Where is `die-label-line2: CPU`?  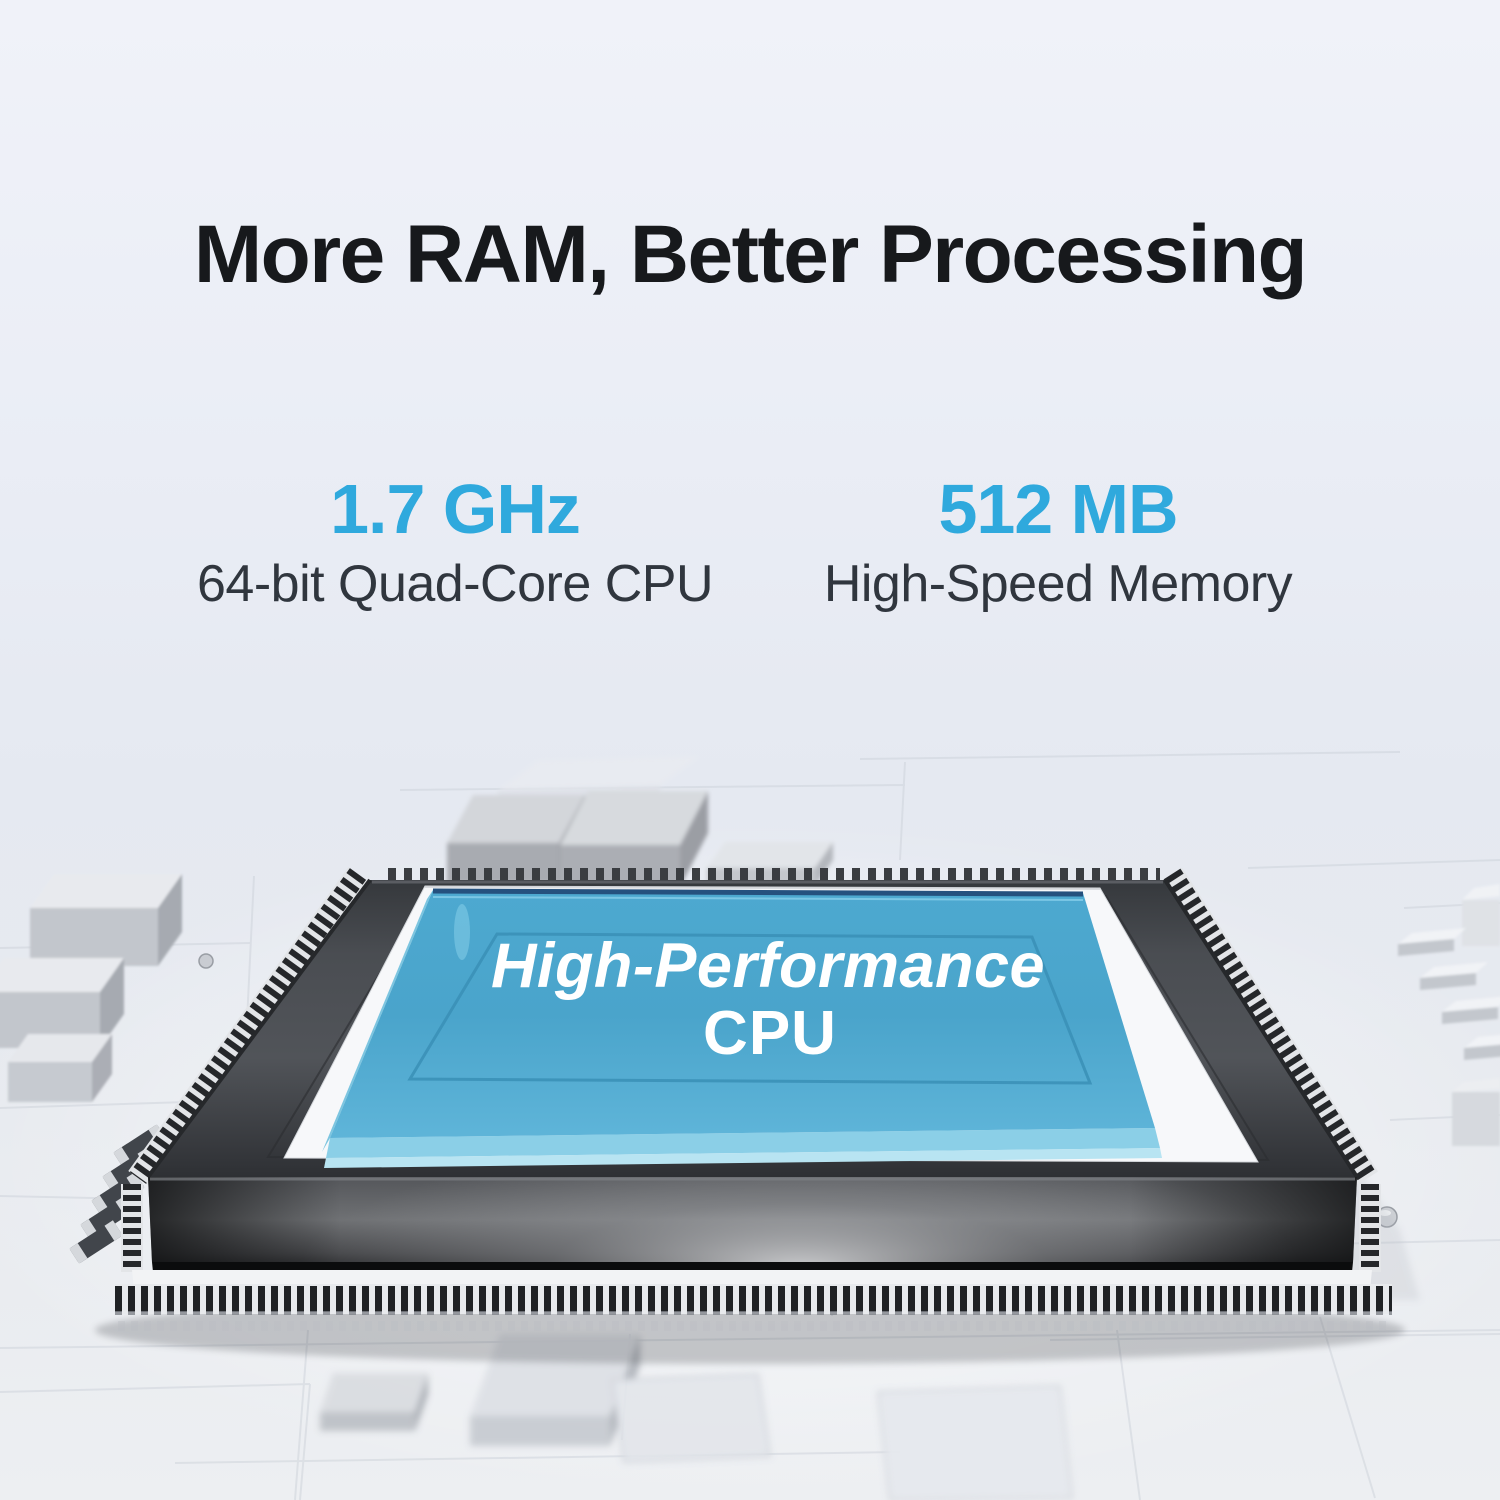 die-label-line2: CPU is located at coordinates (770, 1033).